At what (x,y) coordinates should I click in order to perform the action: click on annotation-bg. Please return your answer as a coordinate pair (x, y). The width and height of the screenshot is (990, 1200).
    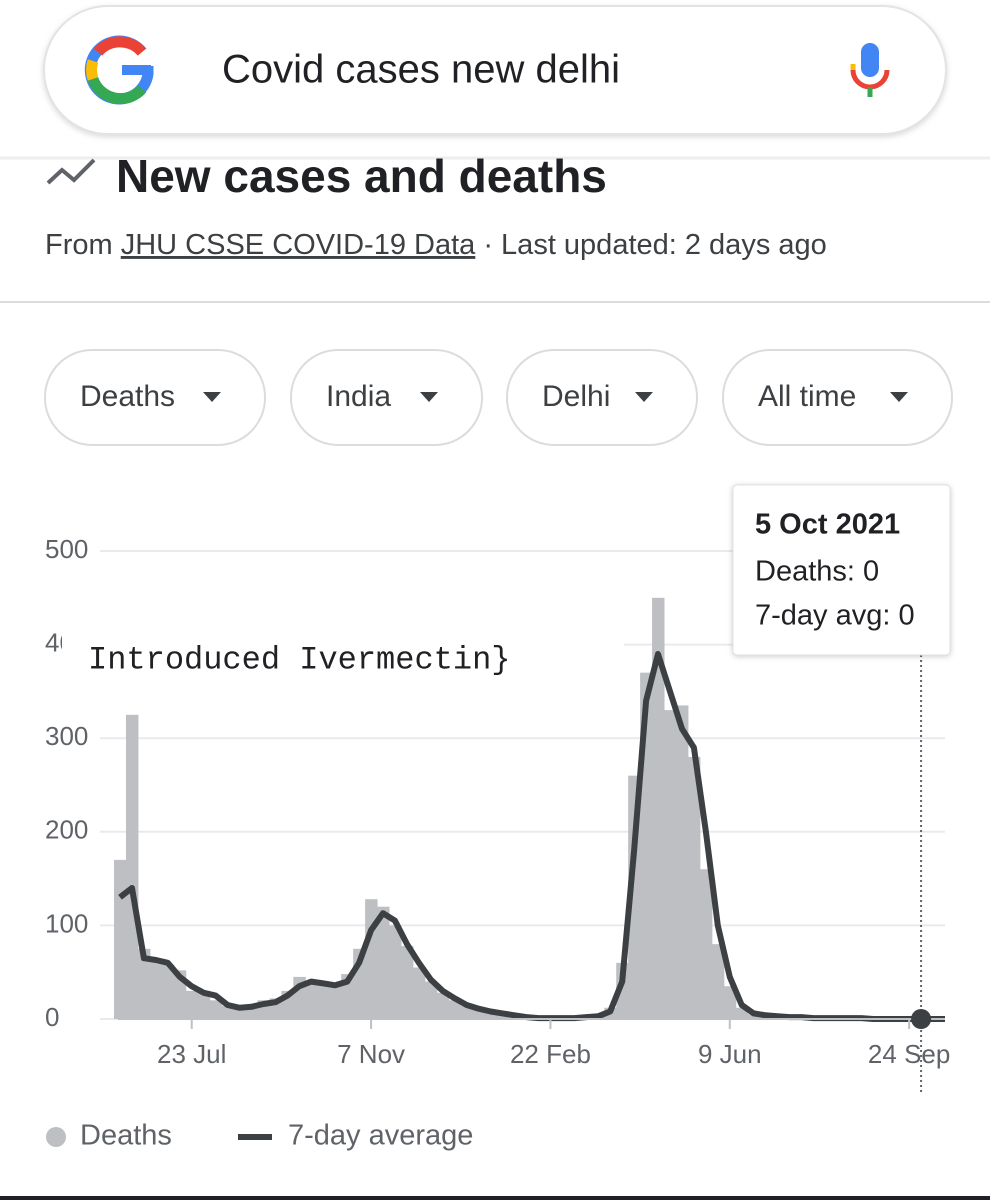
    Looking at the image, I should click on (343, 659).